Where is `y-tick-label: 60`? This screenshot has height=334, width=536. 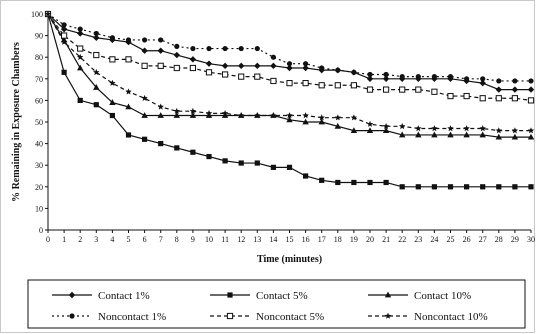
y-tick-label: 60 is located at coordinates (39, 100).